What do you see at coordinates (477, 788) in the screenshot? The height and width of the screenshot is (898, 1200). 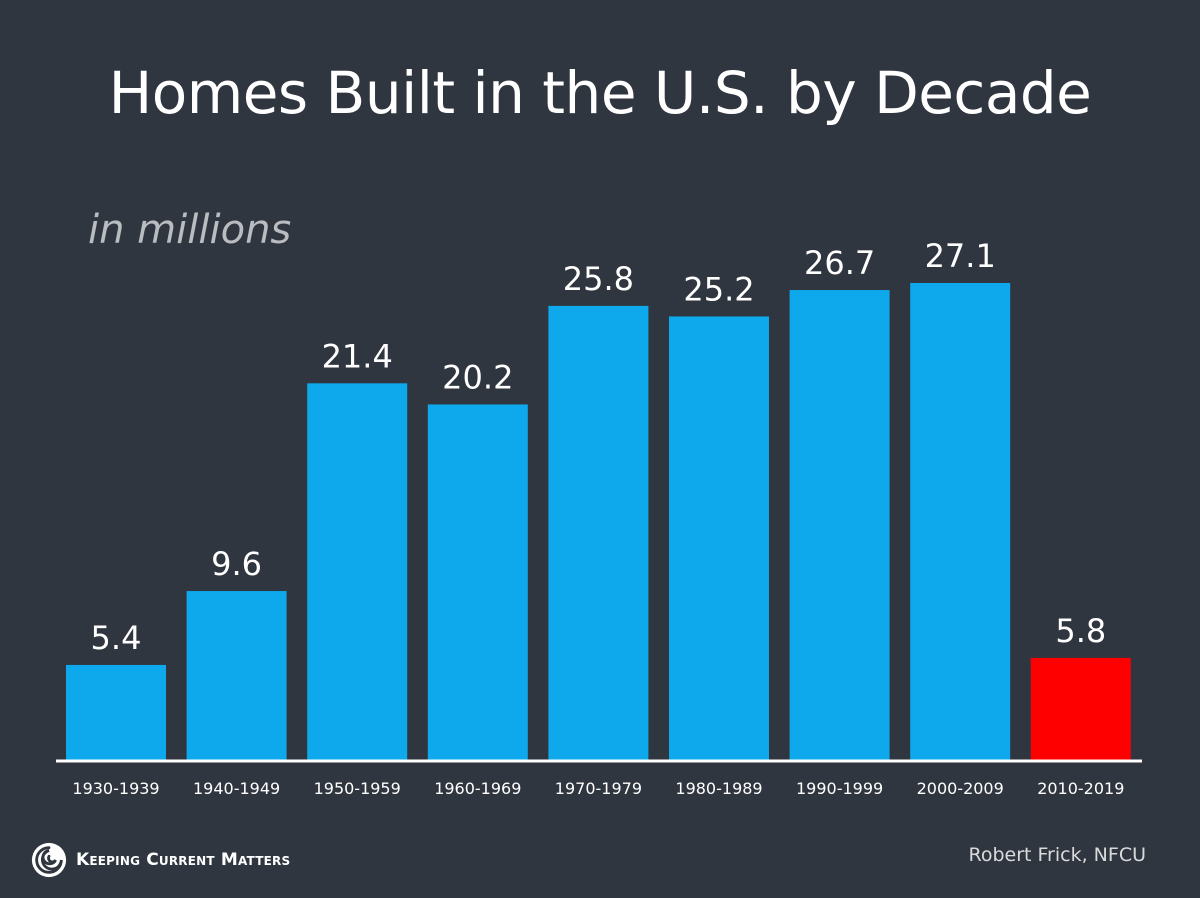 I see `x-tick-label-1960-1969: 1960-1969` at bounding box center [477, 788].